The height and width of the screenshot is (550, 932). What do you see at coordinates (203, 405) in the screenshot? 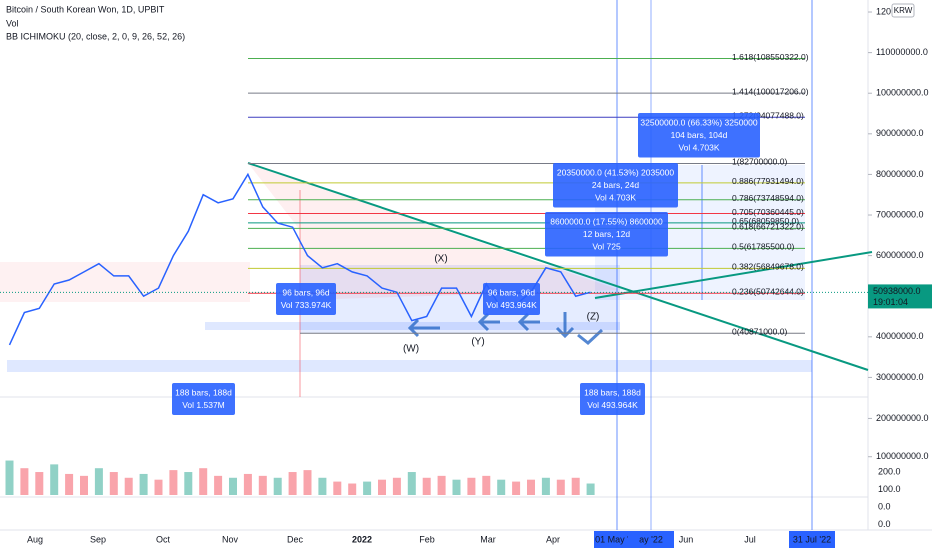
I see `measure-text: Vol 1.537M` at bounding box center [203, 405].